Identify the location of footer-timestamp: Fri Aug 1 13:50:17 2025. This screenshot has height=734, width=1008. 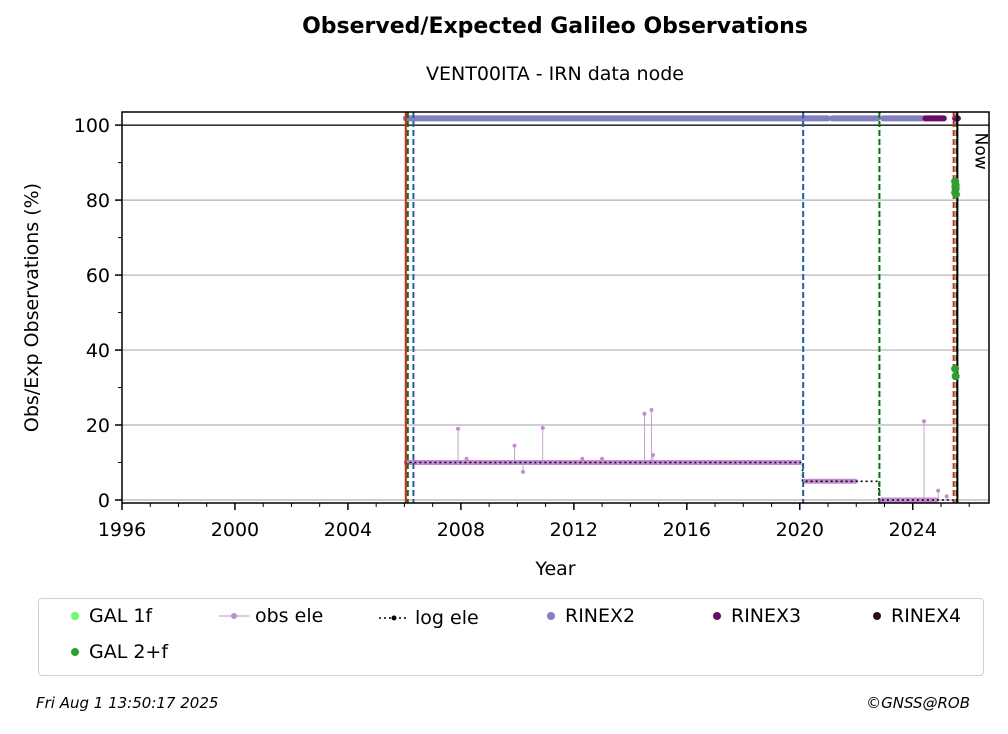
(127, 703).